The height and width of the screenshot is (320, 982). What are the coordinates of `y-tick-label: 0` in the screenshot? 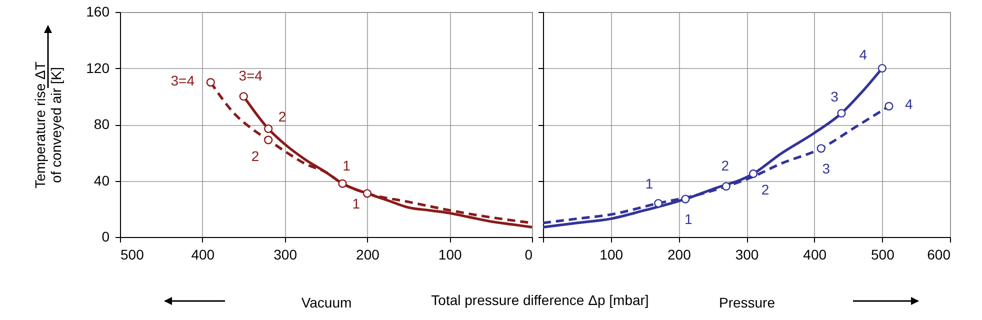 It's located at (106, 236).